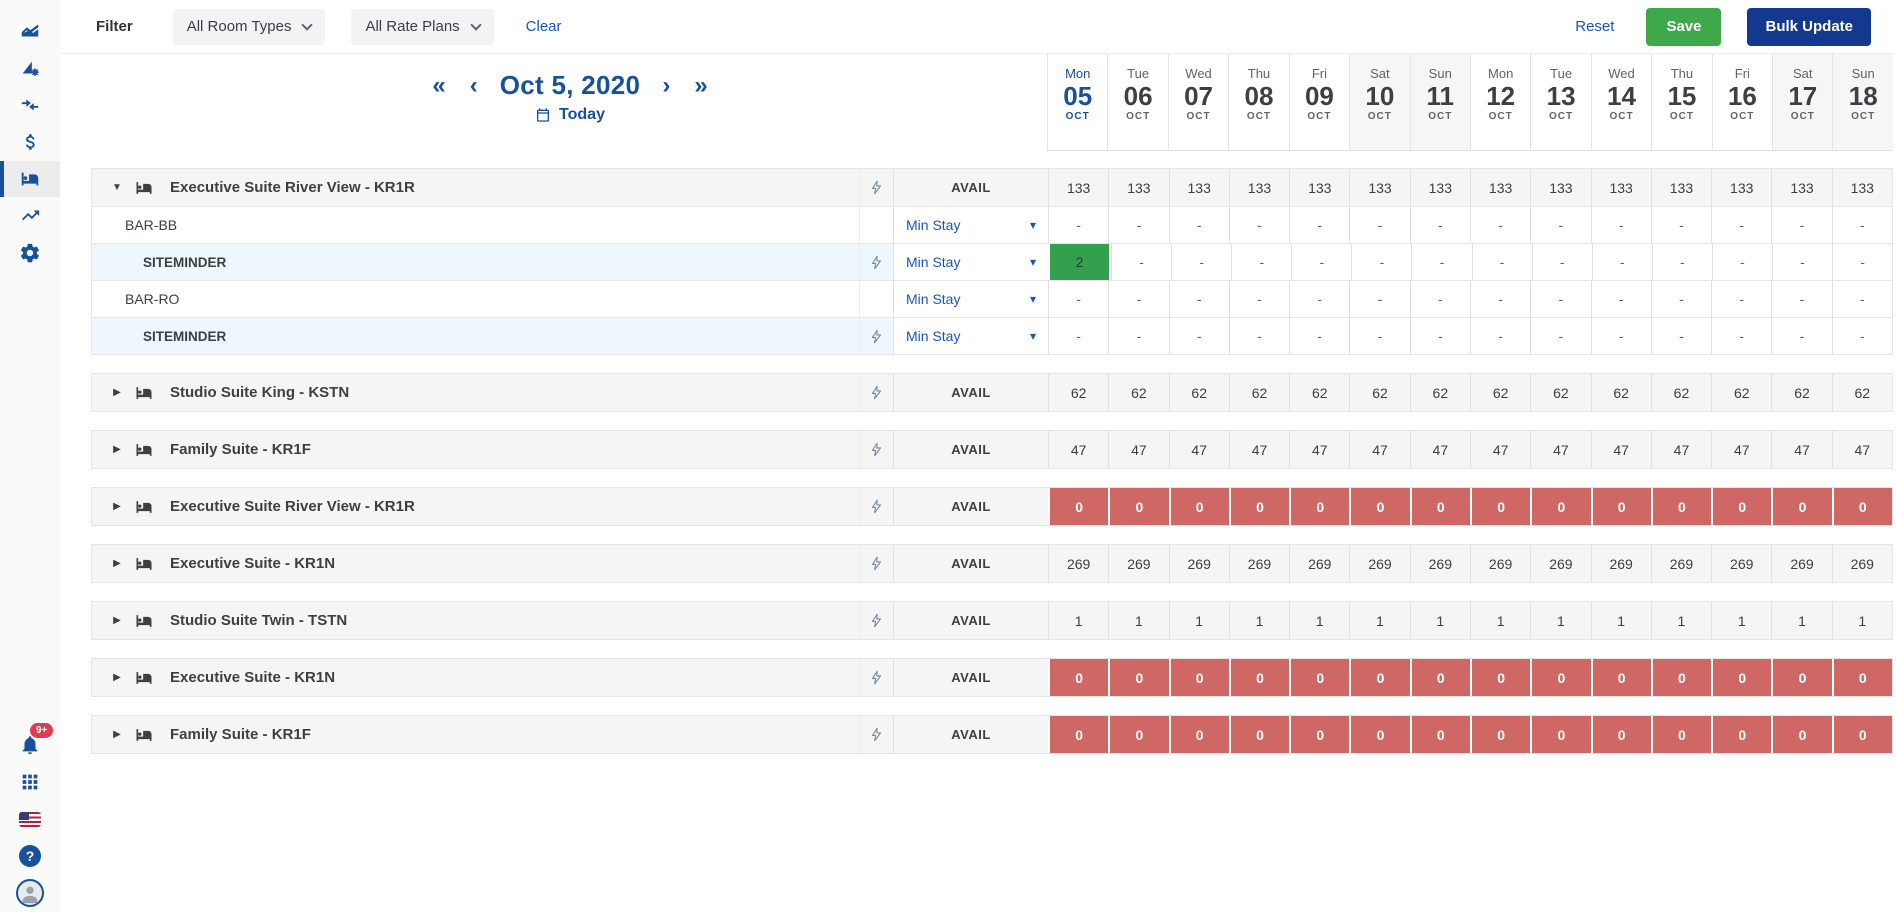 Image resolution: width=1897 pixels, height=912 pixels. What do you see at coordinates (30, 893) in the screenshot?
I see `sidebar-item-profile` at bounding box center [30, 893].